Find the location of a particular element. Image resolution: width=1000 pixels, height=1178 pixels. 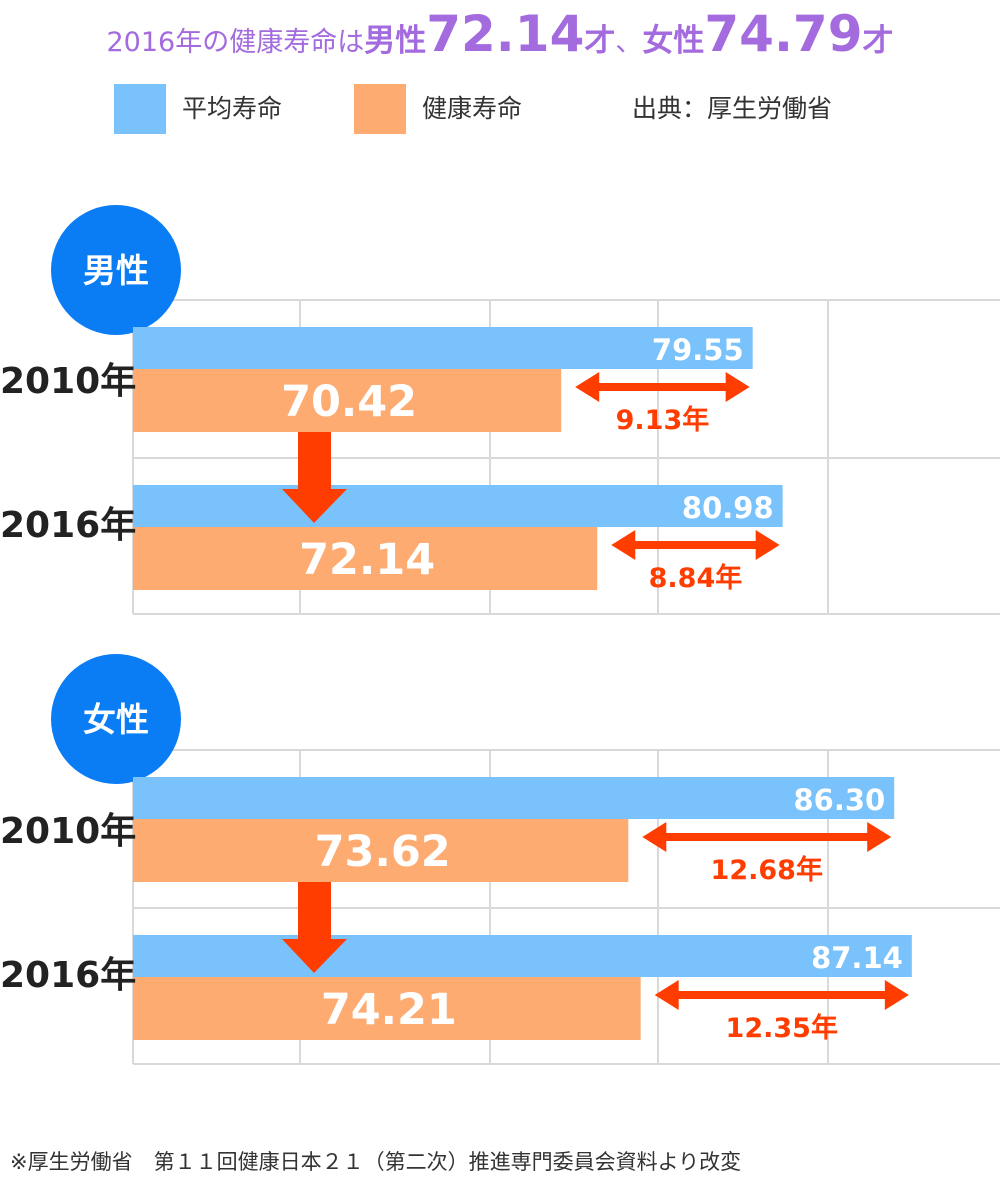

footnote: ※厚生労働省 第１１回健康日本２１（第二次）推進専門委員会資料より改変 is located at coordinates (376, 1162).